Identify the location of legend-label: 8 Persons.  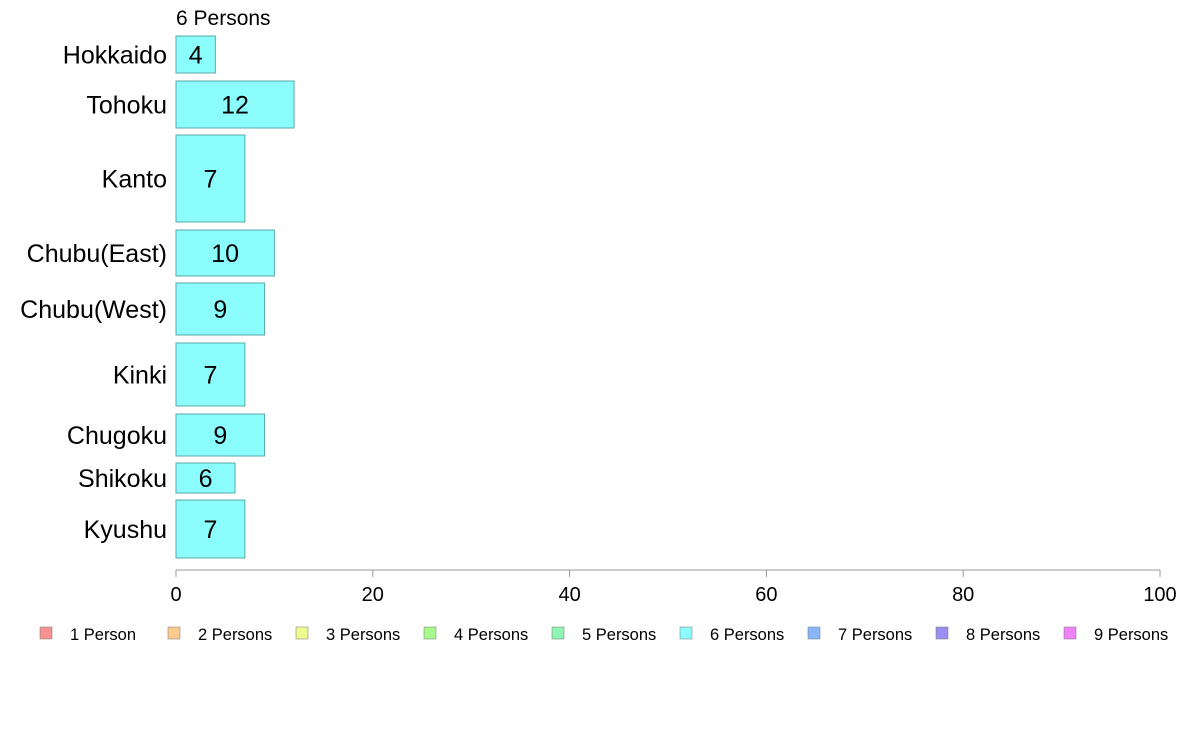
(1003, 635).